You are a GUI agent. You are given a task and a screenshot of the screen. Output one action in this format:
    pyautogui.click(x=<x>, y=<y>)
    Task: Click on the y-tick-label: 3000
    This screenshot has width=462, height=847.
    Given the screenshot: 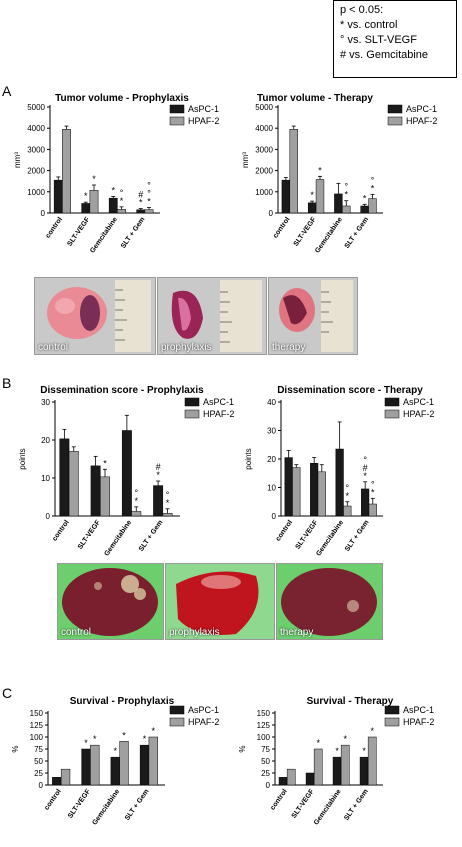 What is the action you would take?
    pyautogui.click(x=36, y=149)
    